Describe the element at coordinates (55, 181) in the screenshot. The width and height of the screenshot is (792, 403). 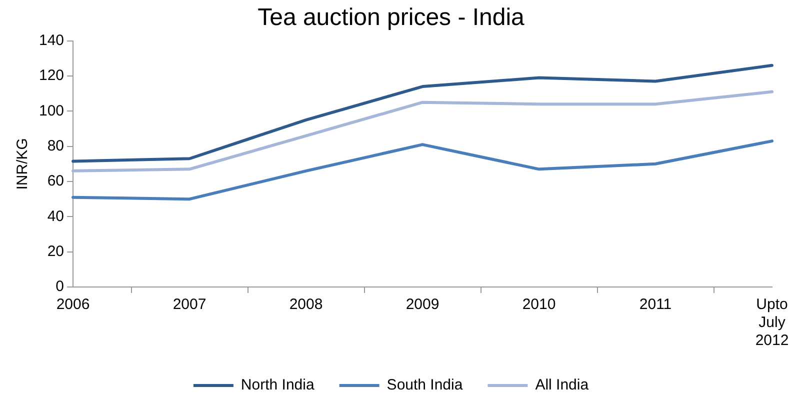
I see `y-tick-label: 60` at that location.